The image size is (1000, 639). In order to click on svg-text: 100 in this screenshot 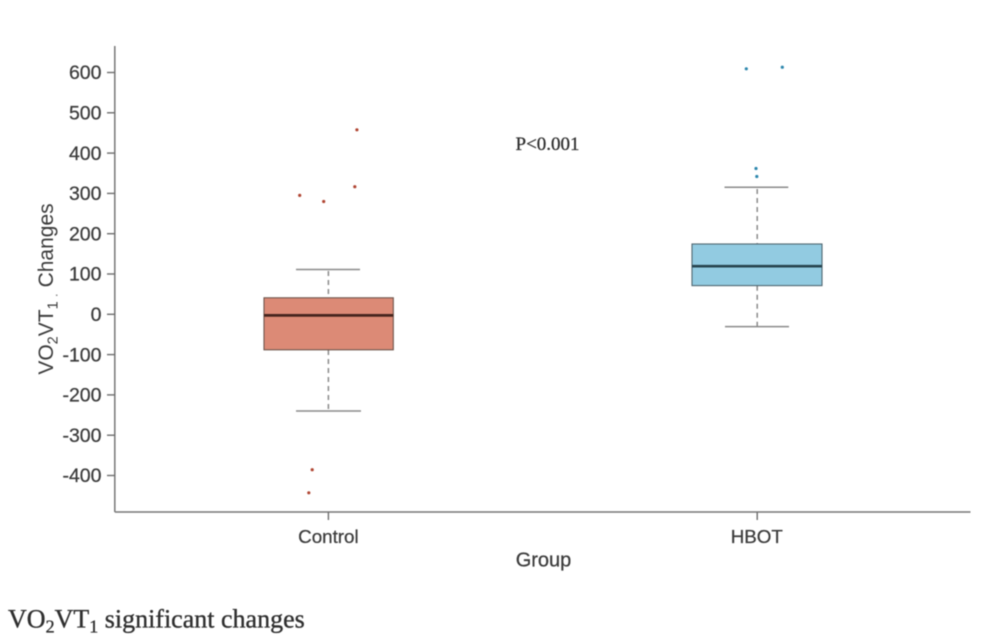, I will do `click(85, 275)`.